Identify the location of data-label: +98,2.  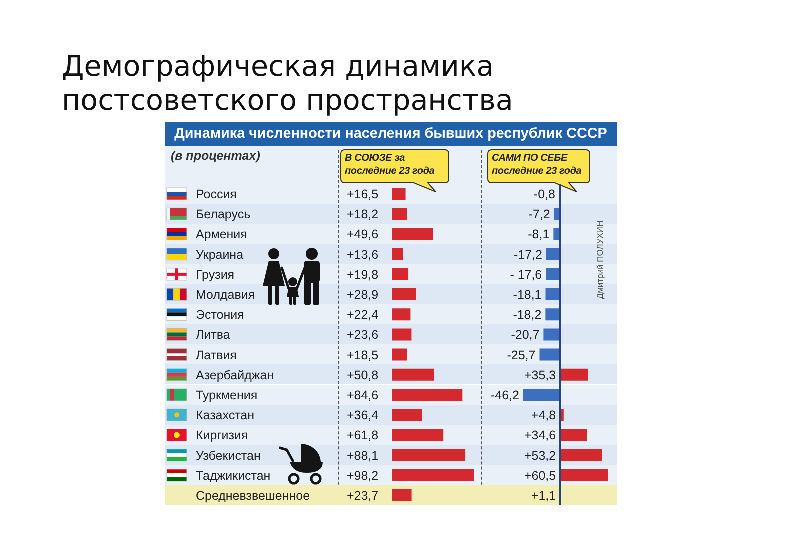
(363, 475).